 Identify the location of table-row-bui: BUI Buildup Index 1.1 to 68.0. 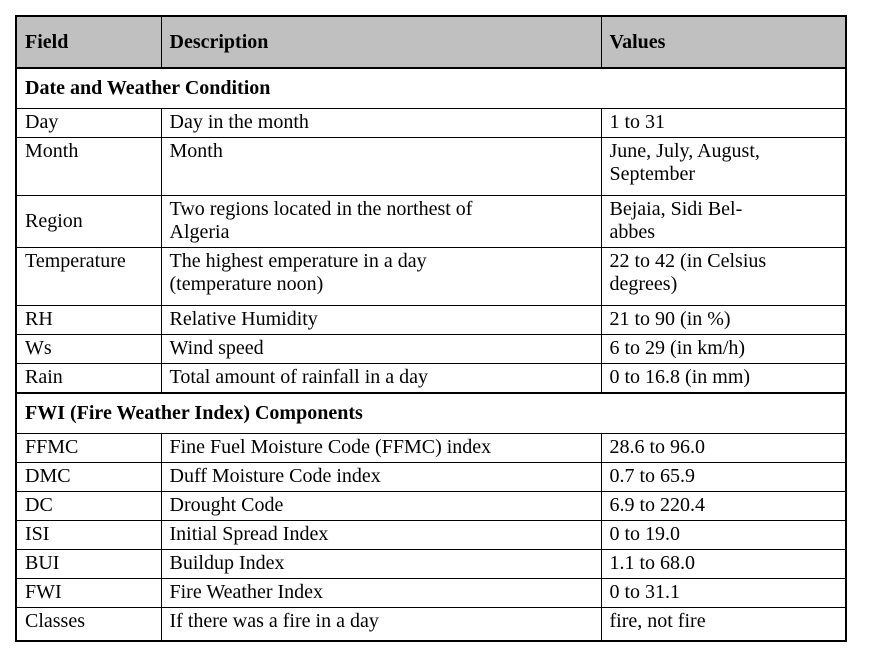
(431, 564).